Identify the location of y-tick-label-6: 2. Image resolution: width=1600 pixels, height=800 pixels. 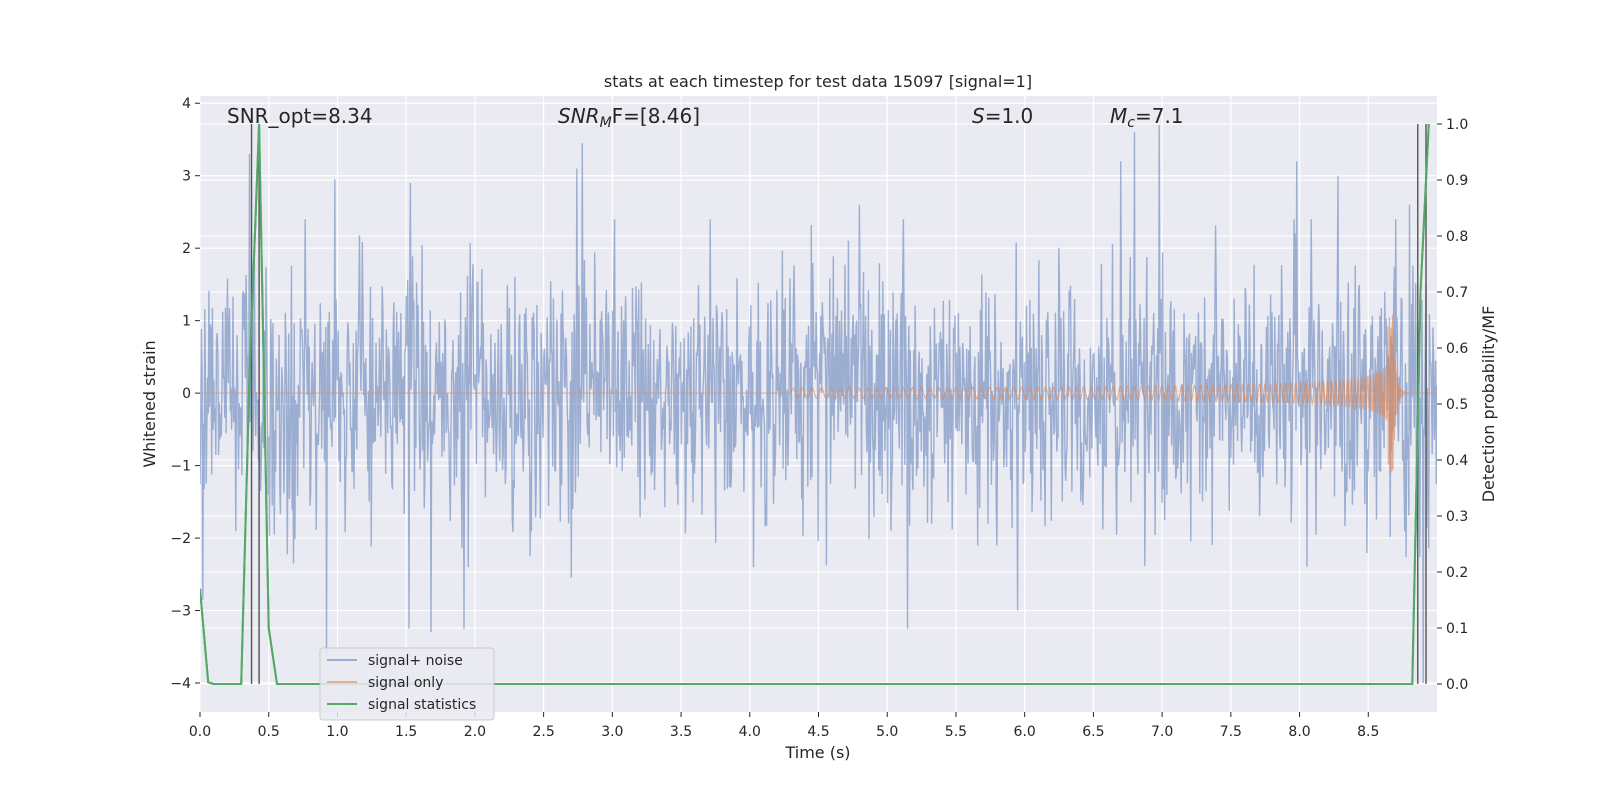
(186, 249).